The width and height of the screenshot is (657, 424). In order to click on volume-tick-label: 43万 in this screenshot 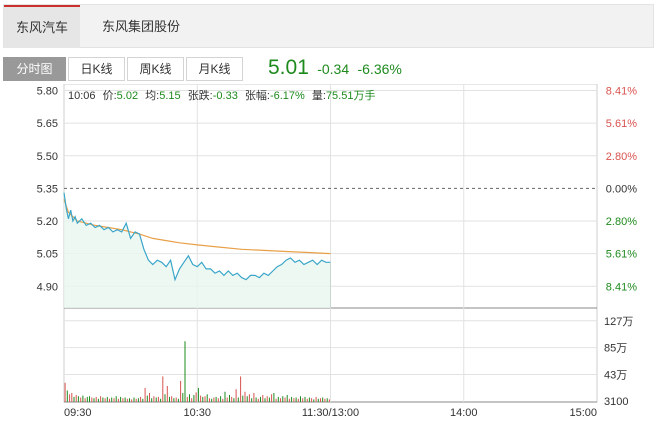, I will do `click(615, 376)`.